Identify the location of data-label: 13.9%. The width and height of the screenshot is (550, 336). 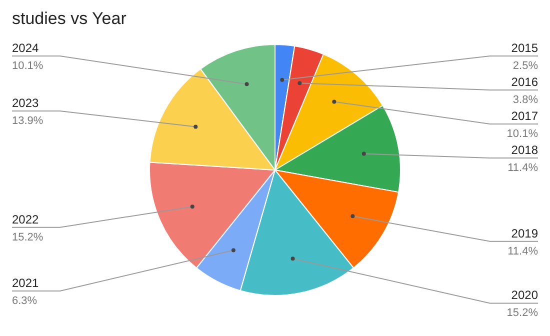
(28, 121).